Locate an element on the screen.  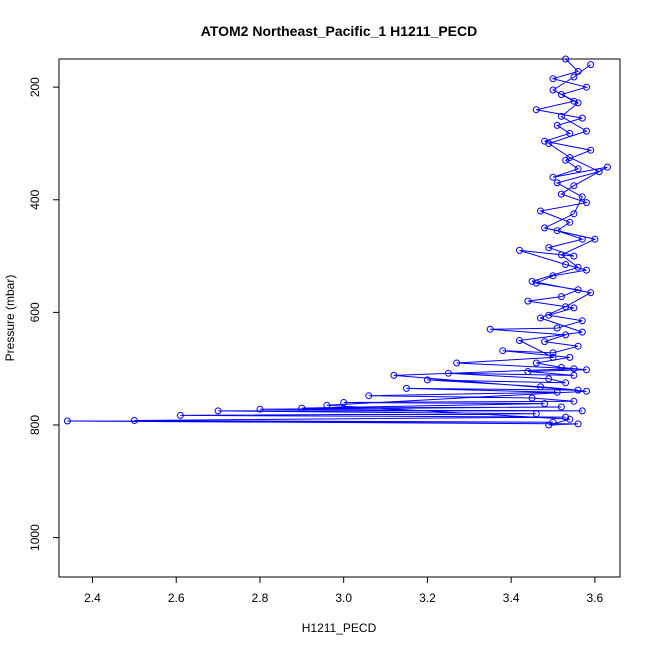
x-tick-label: 2.8 is located at coordinates (260, 598).